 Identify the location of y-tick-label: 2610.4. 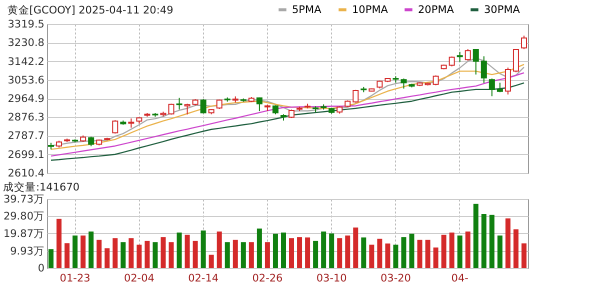
(26, 174).